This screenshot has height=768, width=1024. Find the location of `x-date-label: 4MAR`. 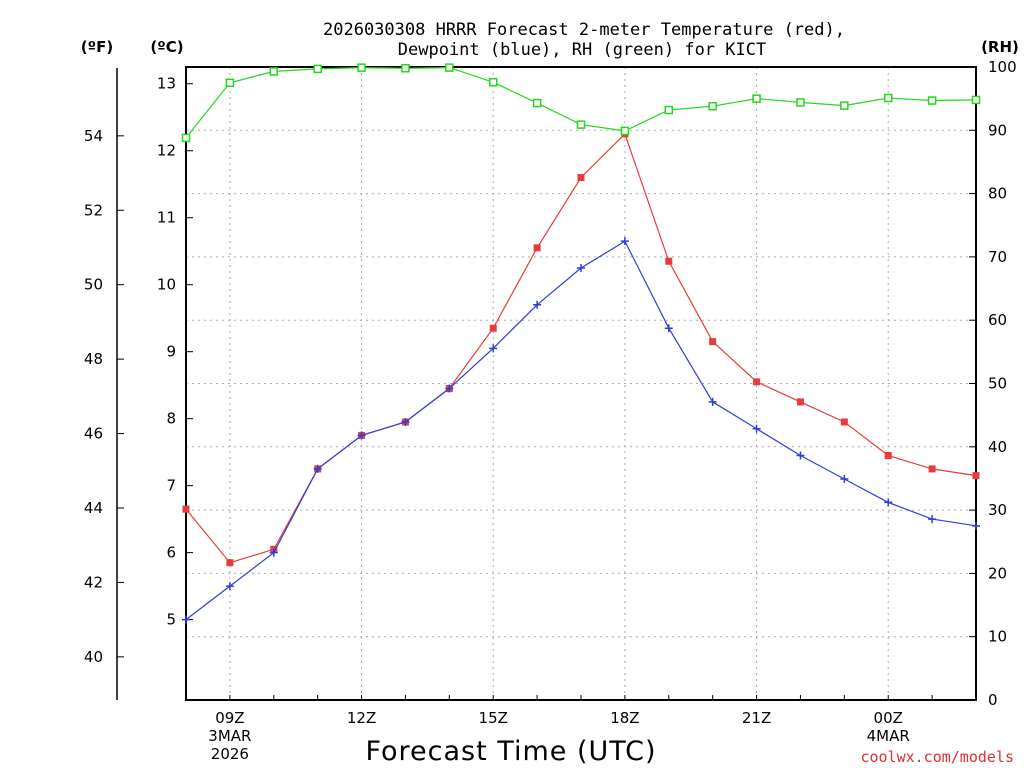

x-date-label: 4MAR is located at coordinates (888, 736).